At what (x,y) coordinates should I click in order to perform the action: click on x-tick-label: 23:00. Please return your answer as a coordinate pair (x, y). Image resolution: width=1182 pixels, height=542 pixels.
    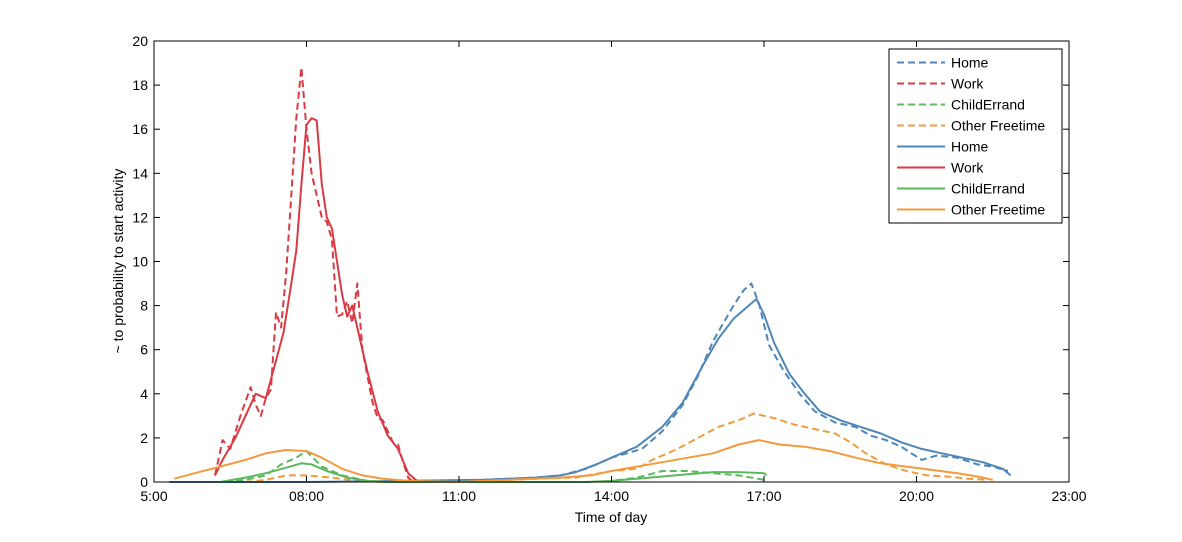
    Looking at the image, I should click on (1068, 496).